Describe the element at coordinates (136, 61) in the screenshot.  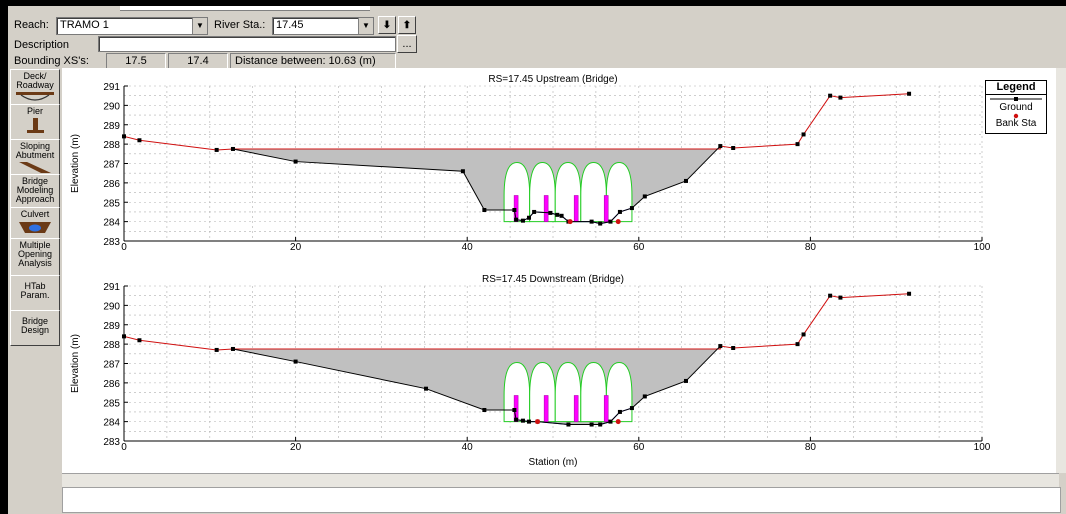
I see `bounding-upstream-xs: 17.5` at that location.